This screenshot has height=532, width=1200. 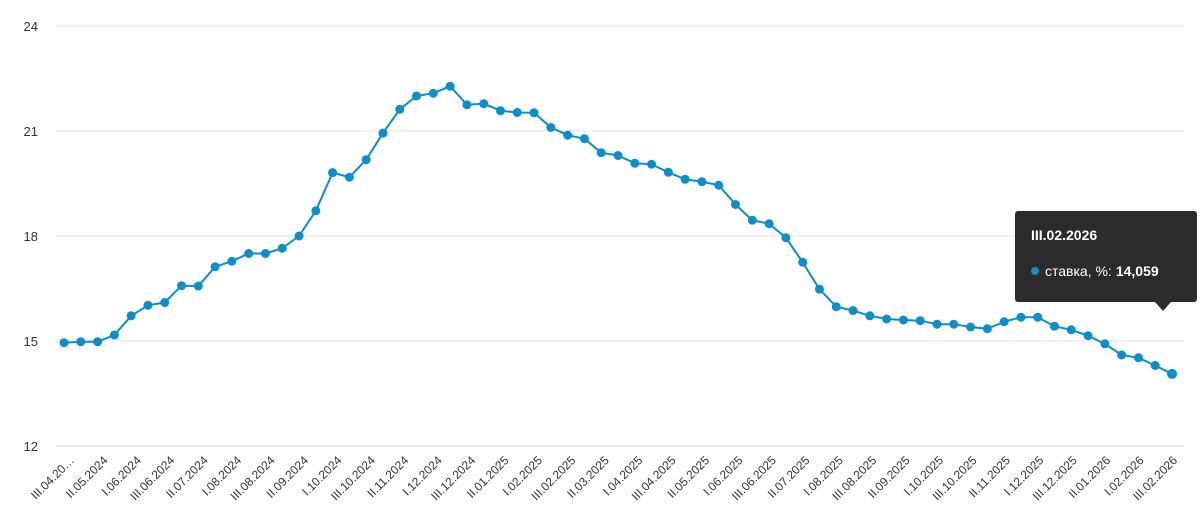 I want to click on tooltip-series-dot, so click(x=1035, y=271).